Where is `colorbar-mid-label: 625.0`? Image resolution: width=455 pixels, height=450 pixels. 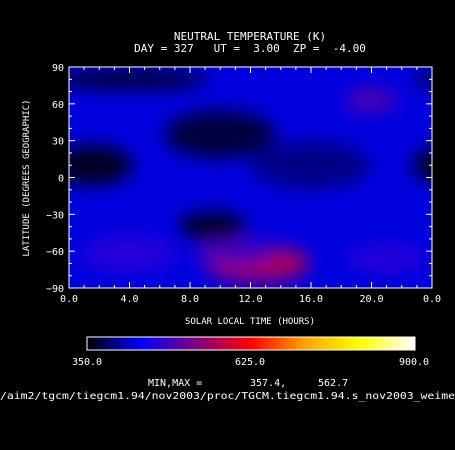
colorbar-mid-label: 625.0 is located at coordinates (250, 362).